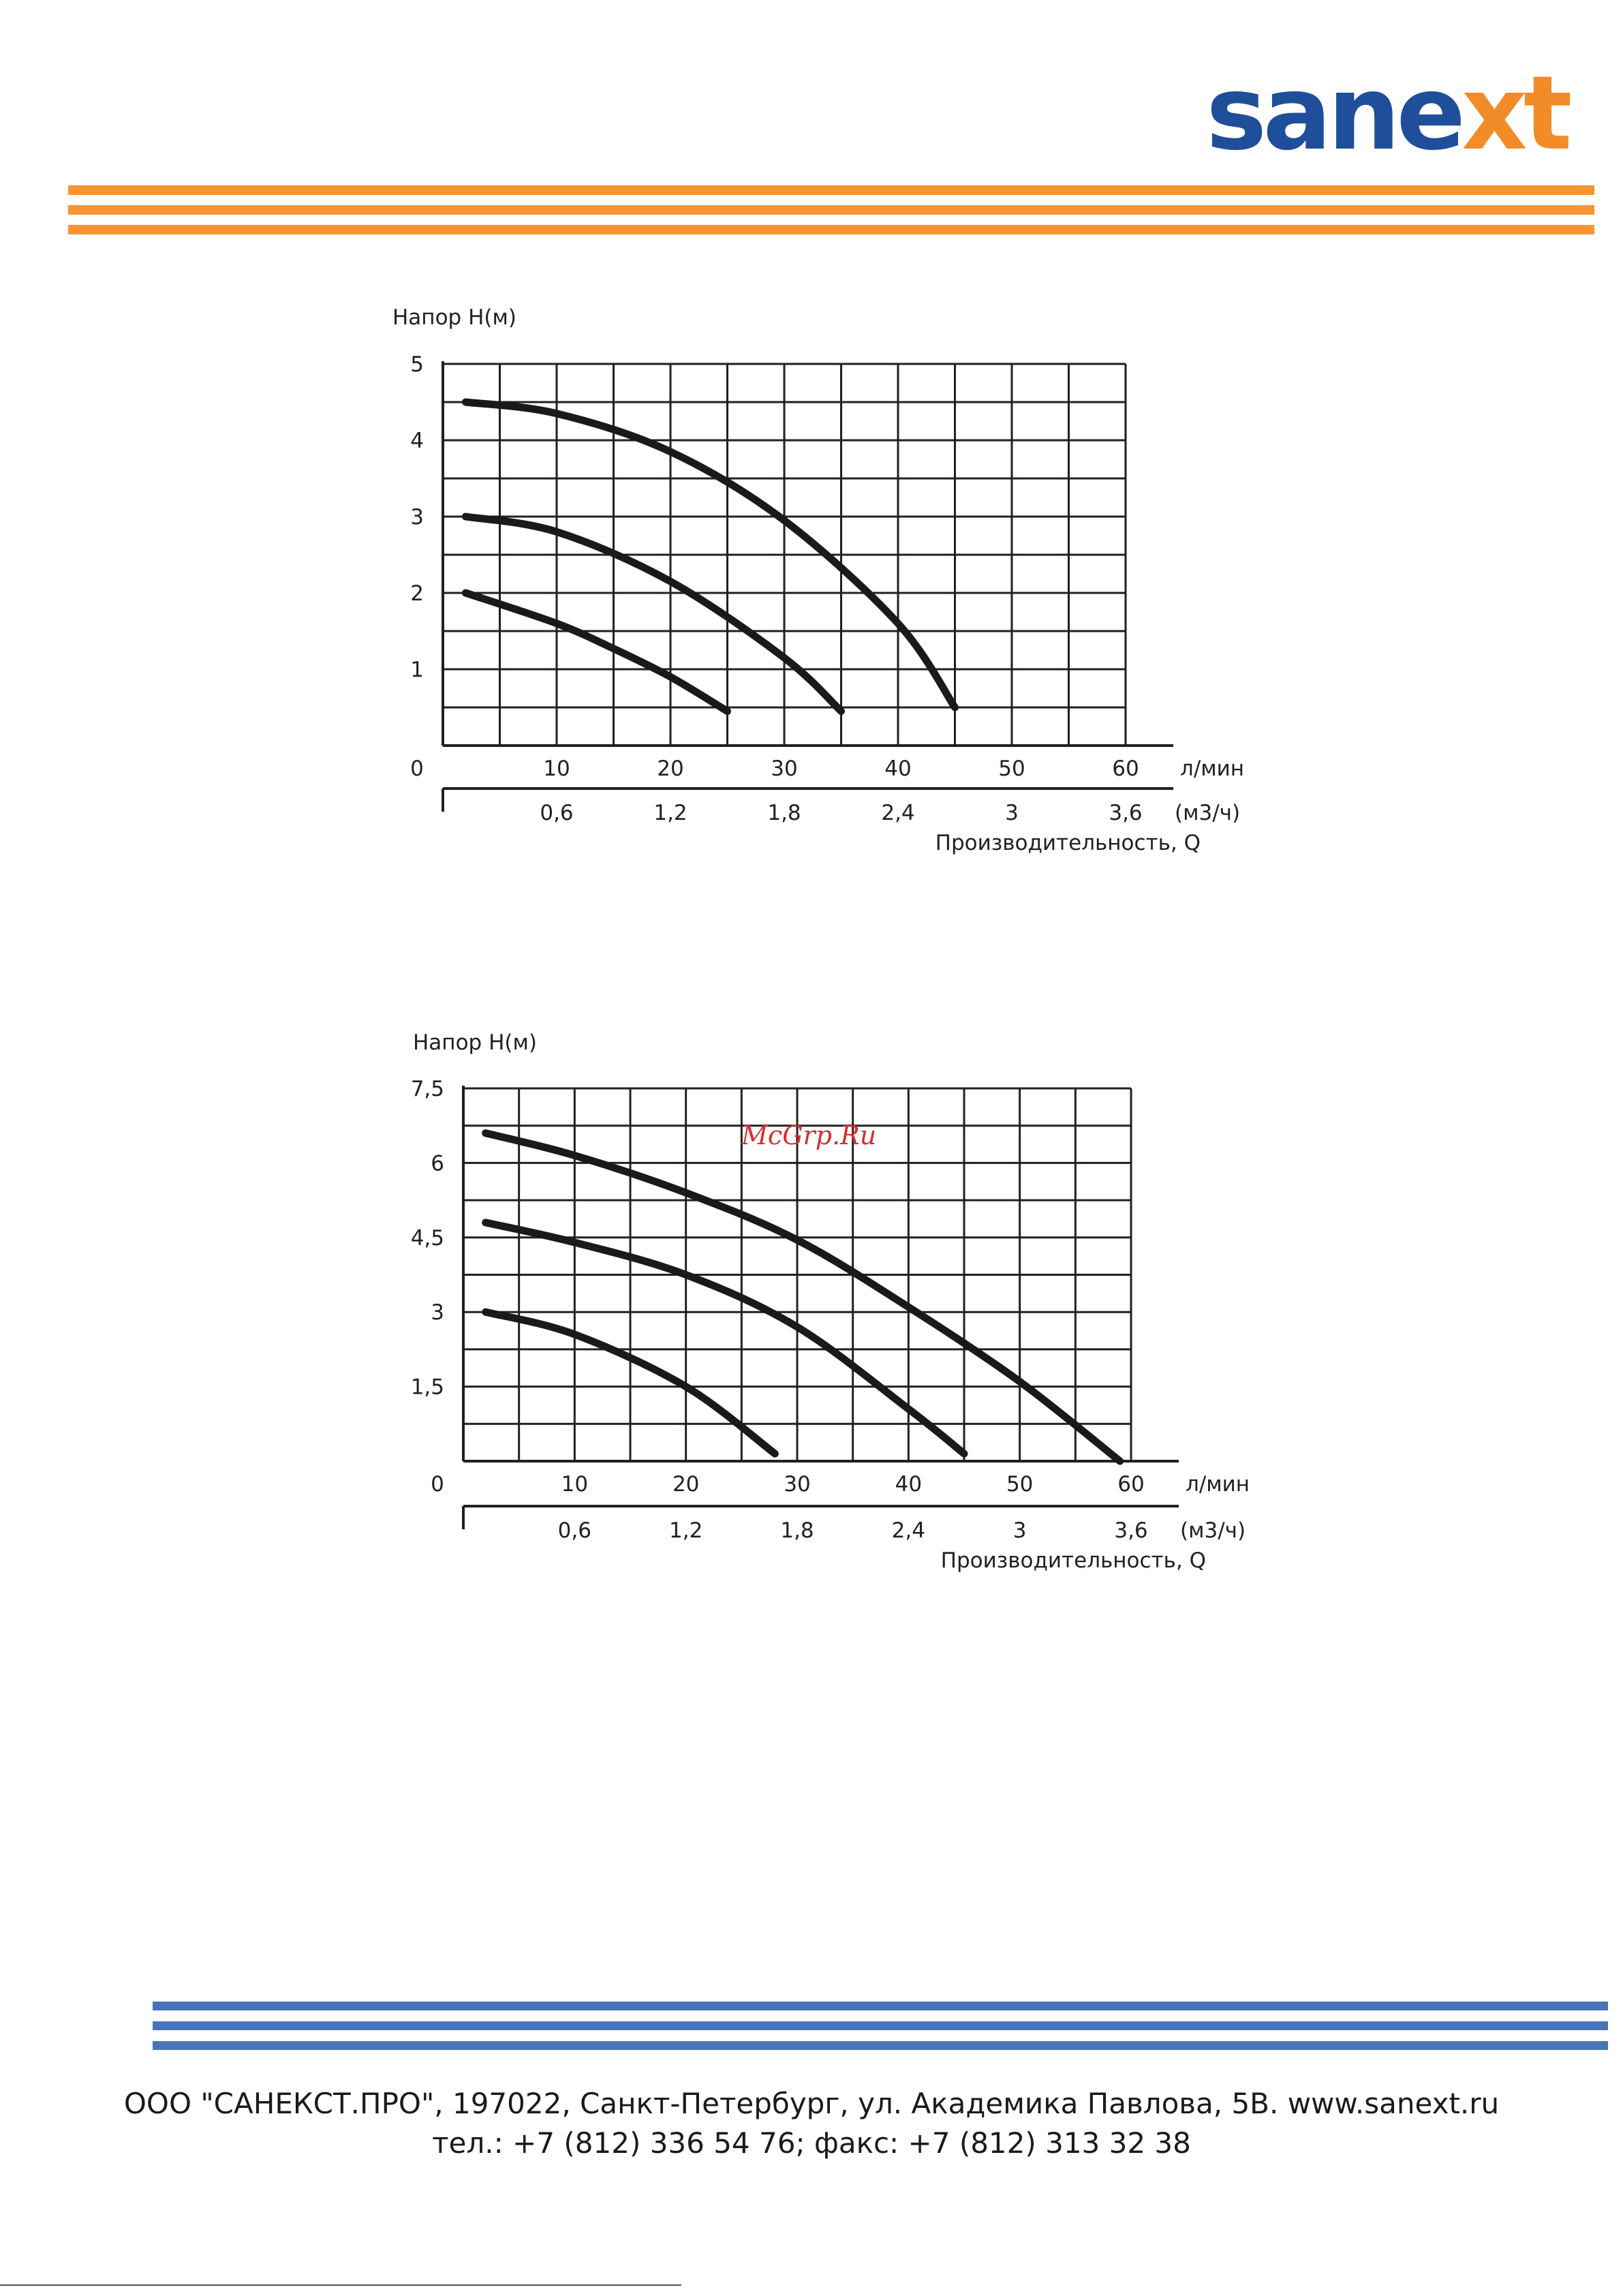 The height and width of the screenshot is (2296, 1623). Describe the element at coordinates (427, 1089) in the screenshot. I see `y-tick-label: 7,5` at that location.